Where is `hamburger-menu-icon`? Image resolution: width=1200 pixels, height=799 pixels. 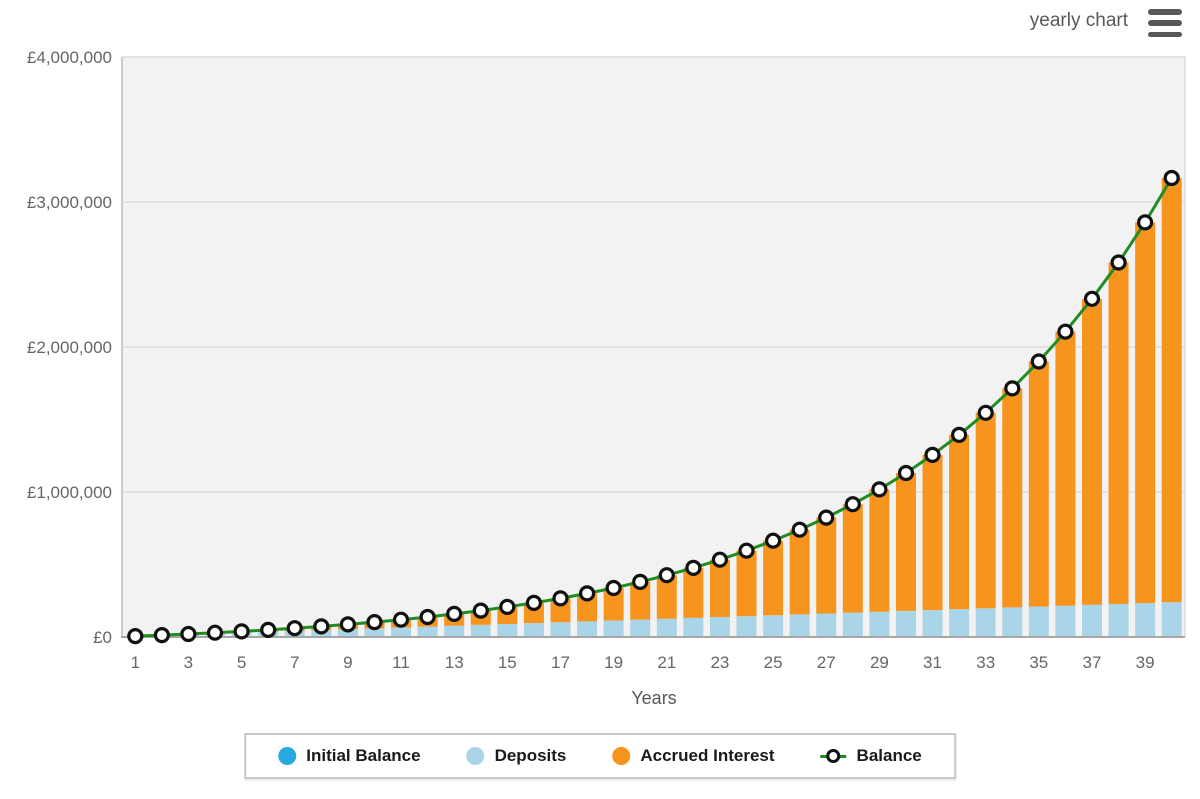
hamburger-menu-icon is located at coordinates (1166, 23).